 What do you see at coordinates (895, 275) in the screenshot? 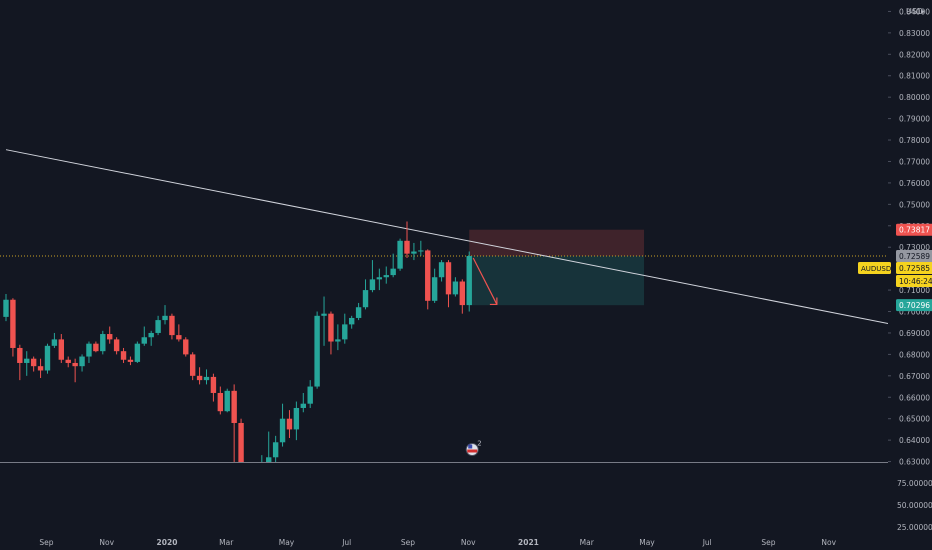
I see `symbol-price-label: AUDUSD 0.72585 10:46:24` at bounding box center [895, 275].